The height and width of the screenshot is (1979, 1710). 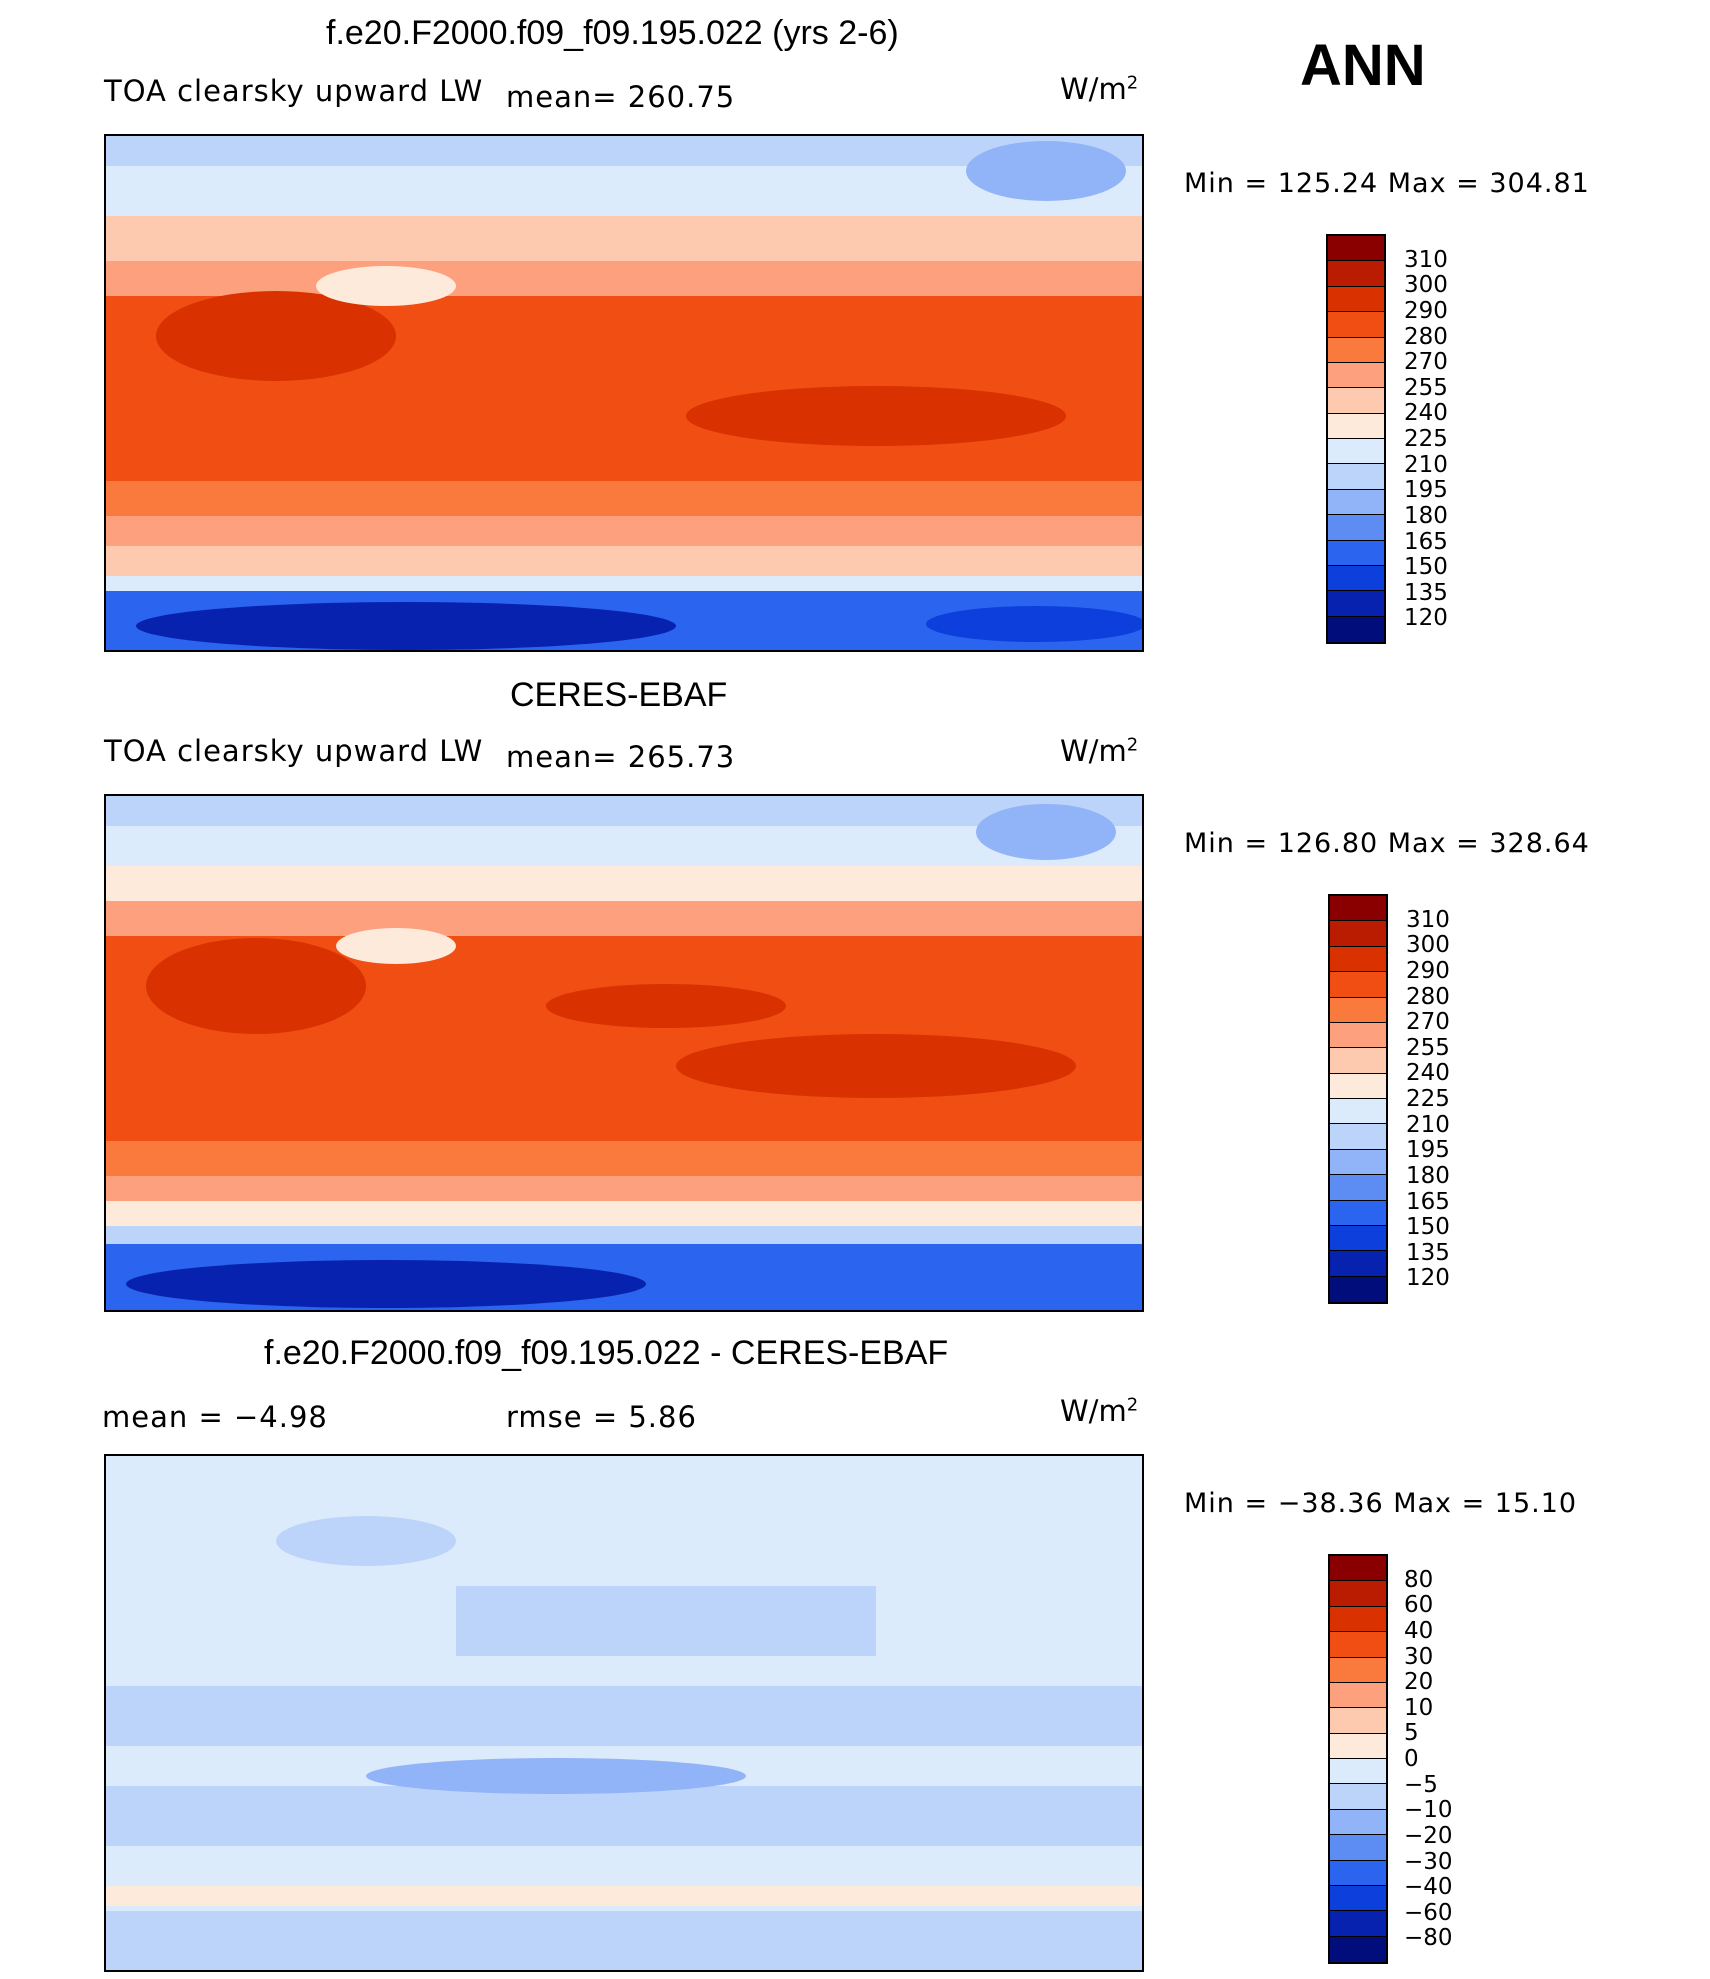 I want to click on panel-1-variable-label: TOA clearsky upward LW, so click(x=294, y=91).